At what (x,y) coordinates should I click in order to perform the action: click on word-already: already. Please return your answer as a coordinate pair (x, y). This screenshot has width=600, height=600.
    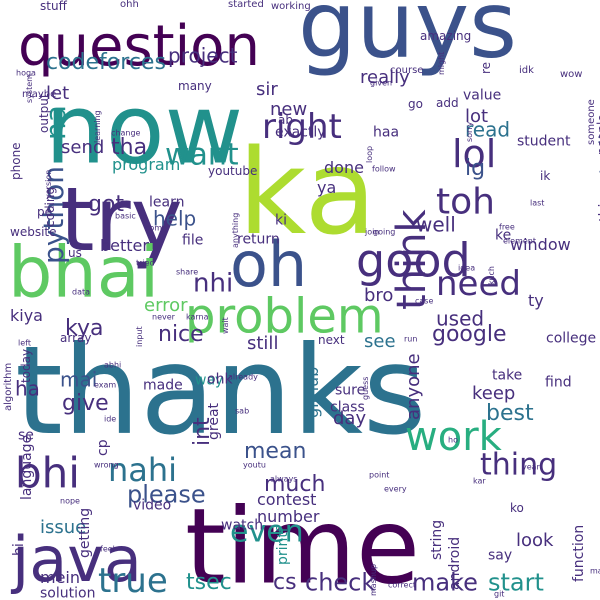
    Looking at the image, I should click on (243, 377).